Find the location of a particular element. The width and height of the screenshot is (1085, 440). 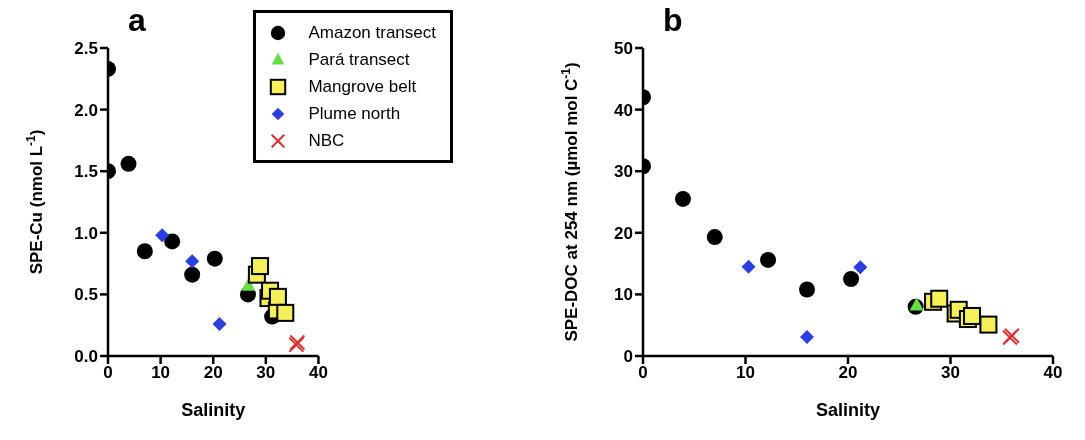

legend-label: Amazon transect is located at coordinates (372, 32).